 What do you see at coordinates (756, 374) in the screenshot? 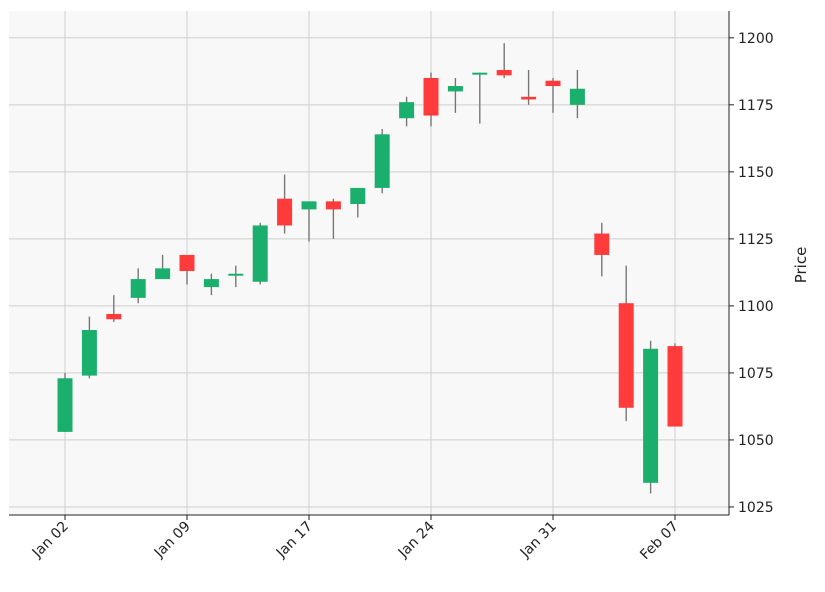
I see `y-tick-label: 1075` at bounding box center [756, 374].